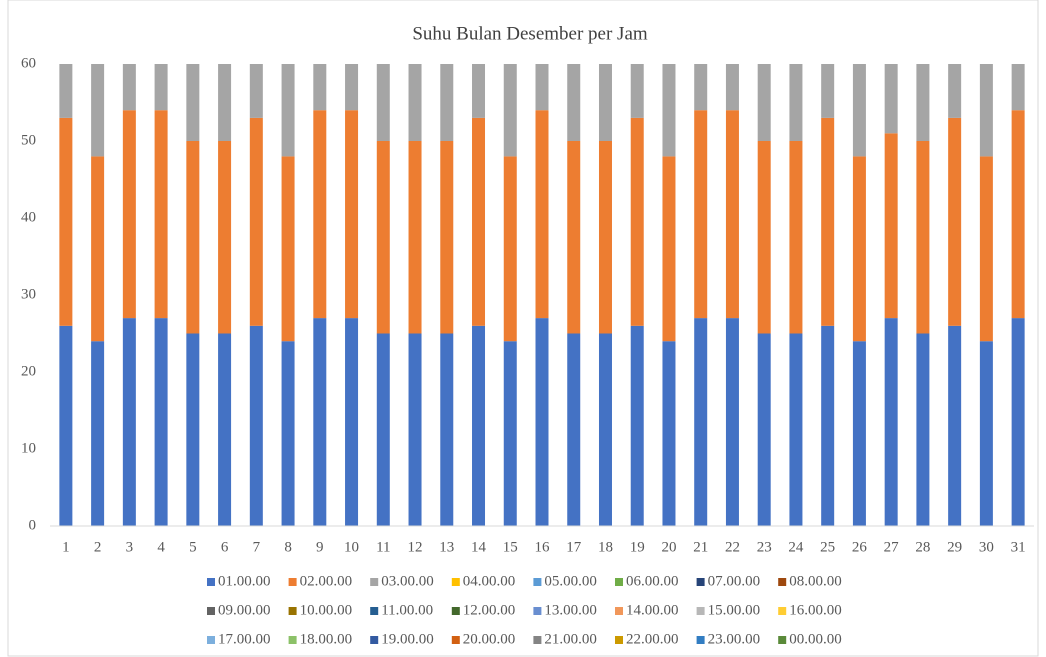  Describe the element at coordinates (446, 547) in the screenshot. I see `x-tick-label: 13` at that location.